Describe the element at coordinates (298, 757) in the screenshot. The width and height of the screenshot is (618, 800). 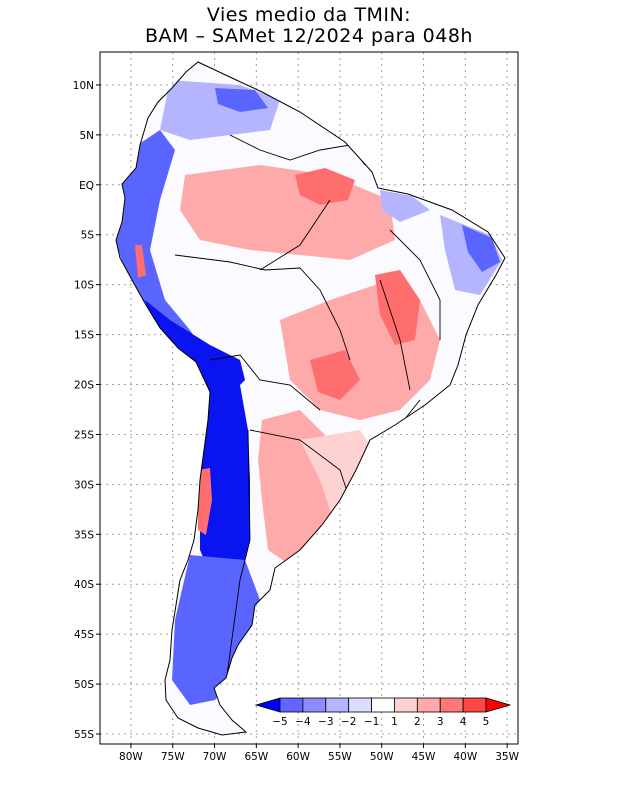
I see `lon-tick-label: 60W` at that location.